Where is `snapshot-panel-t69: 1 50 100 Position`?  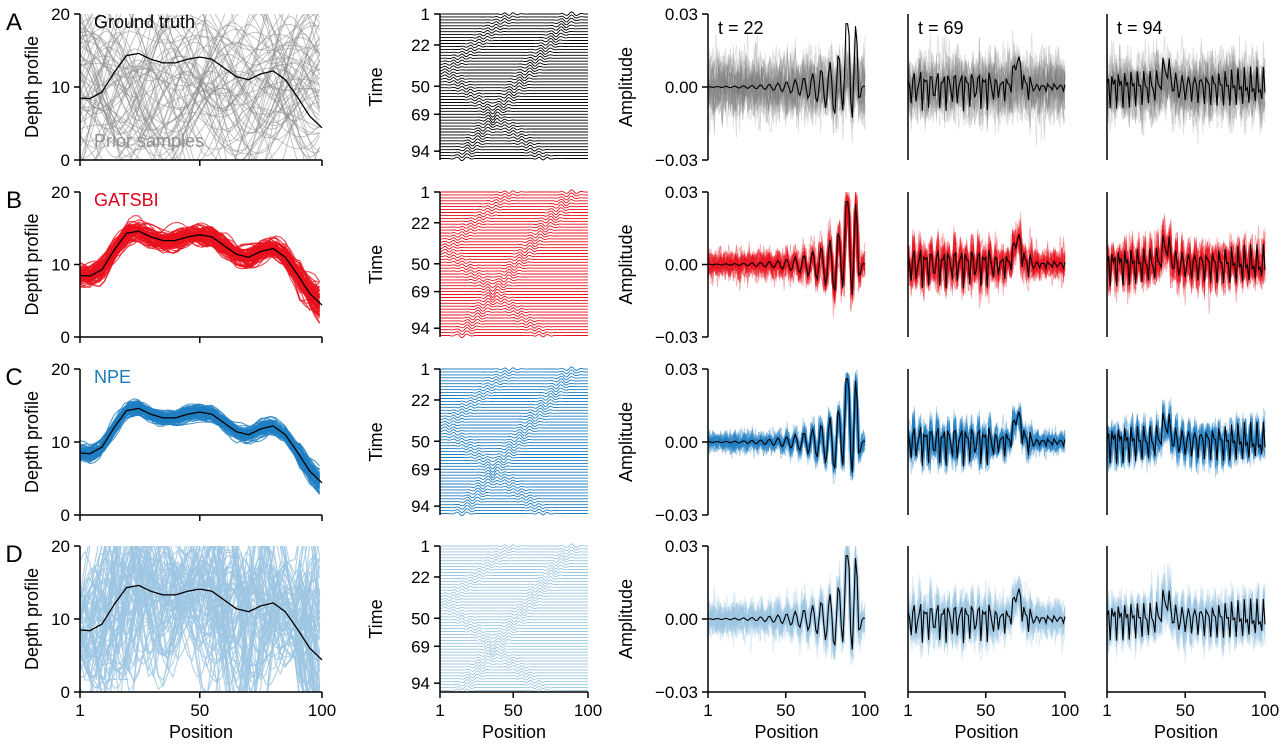 snapshot-panel-t69: 1 50 100 Position is located at coordinates (991, 644).